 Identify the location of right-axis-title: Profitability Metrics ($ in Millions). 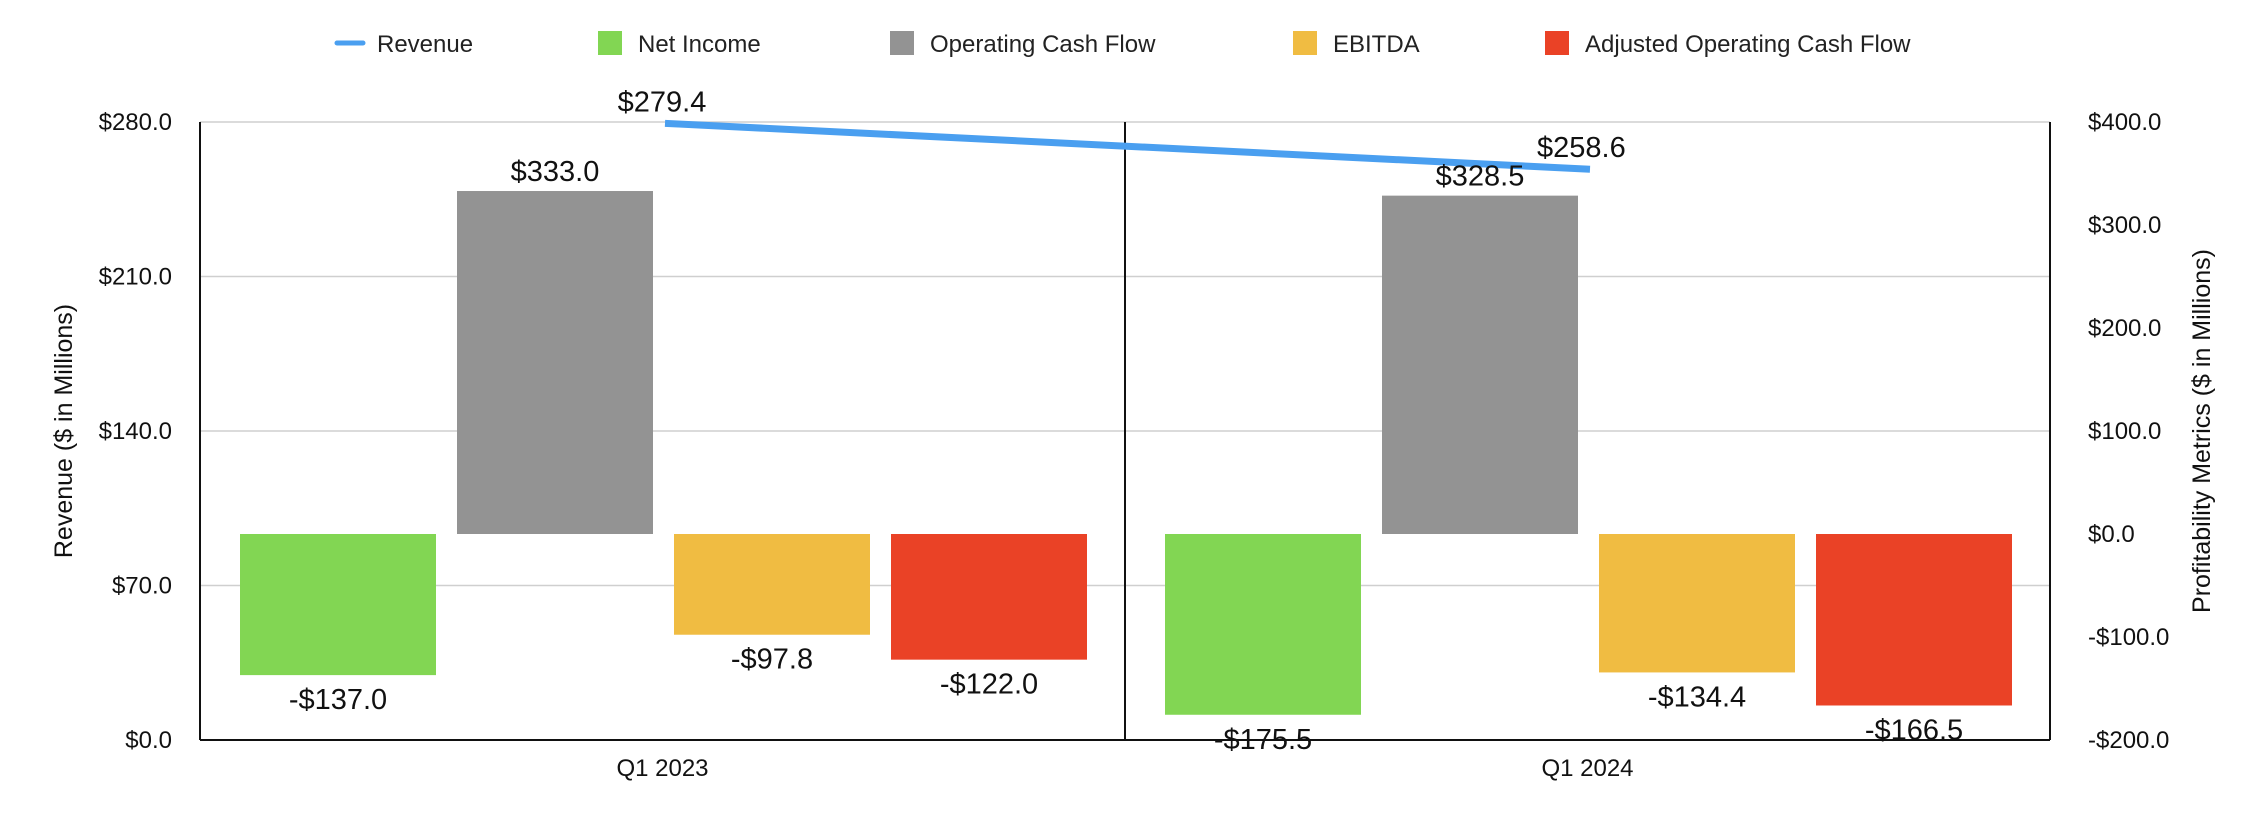
(2202, 431).